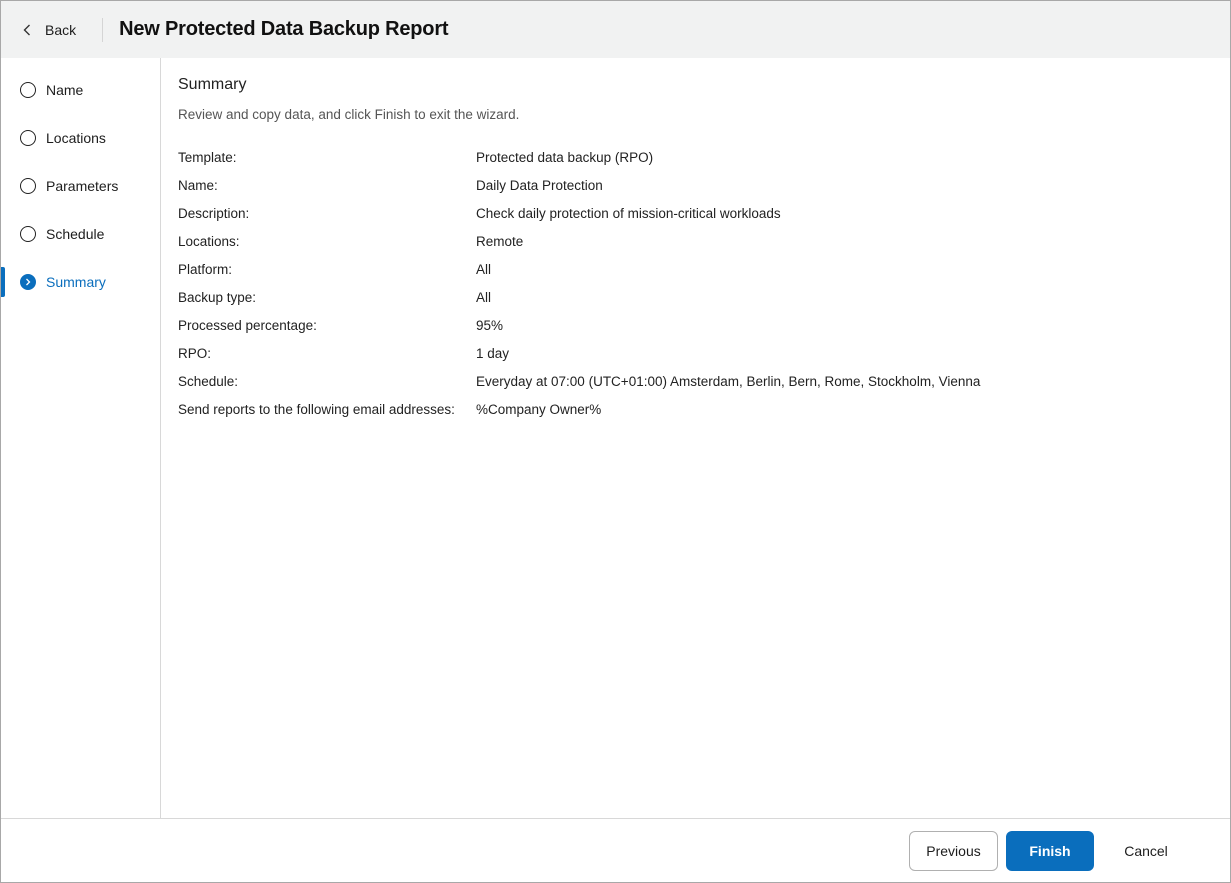 The height and width of the screenshot is (883, 1231). Describe the element at coordinates (1146, 851) in the screenshot. I see `cancel-button: Cancel` at that location.